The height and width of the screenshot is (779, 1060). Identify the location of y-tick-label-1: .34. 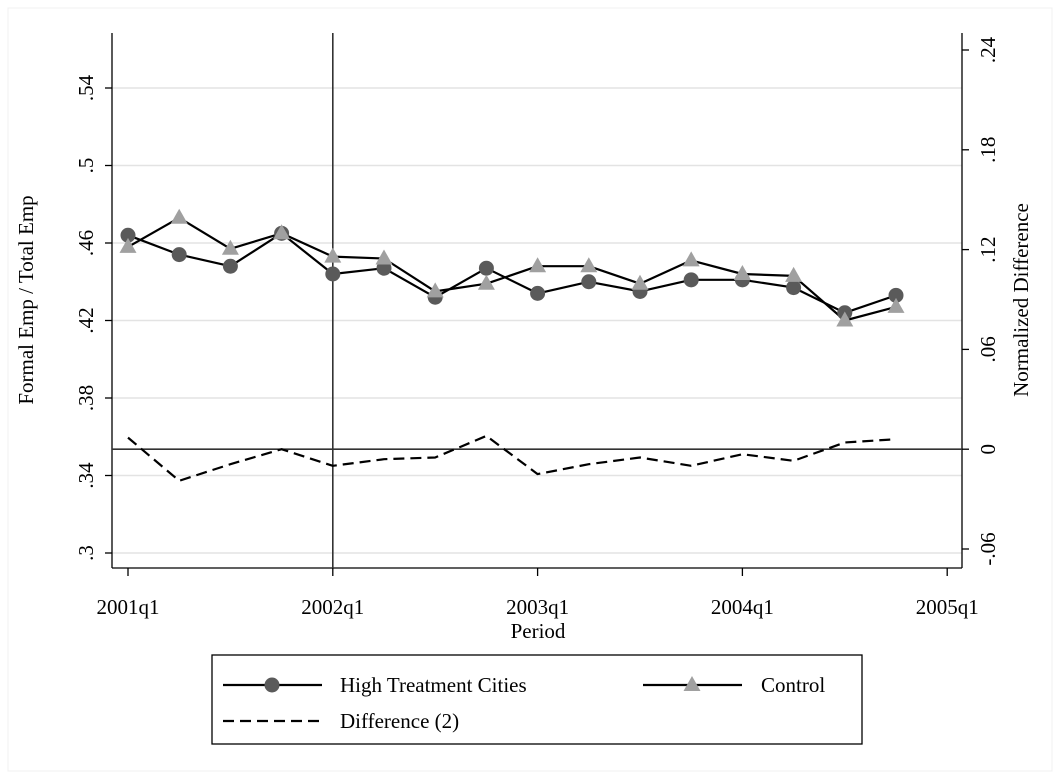
(86, 475).